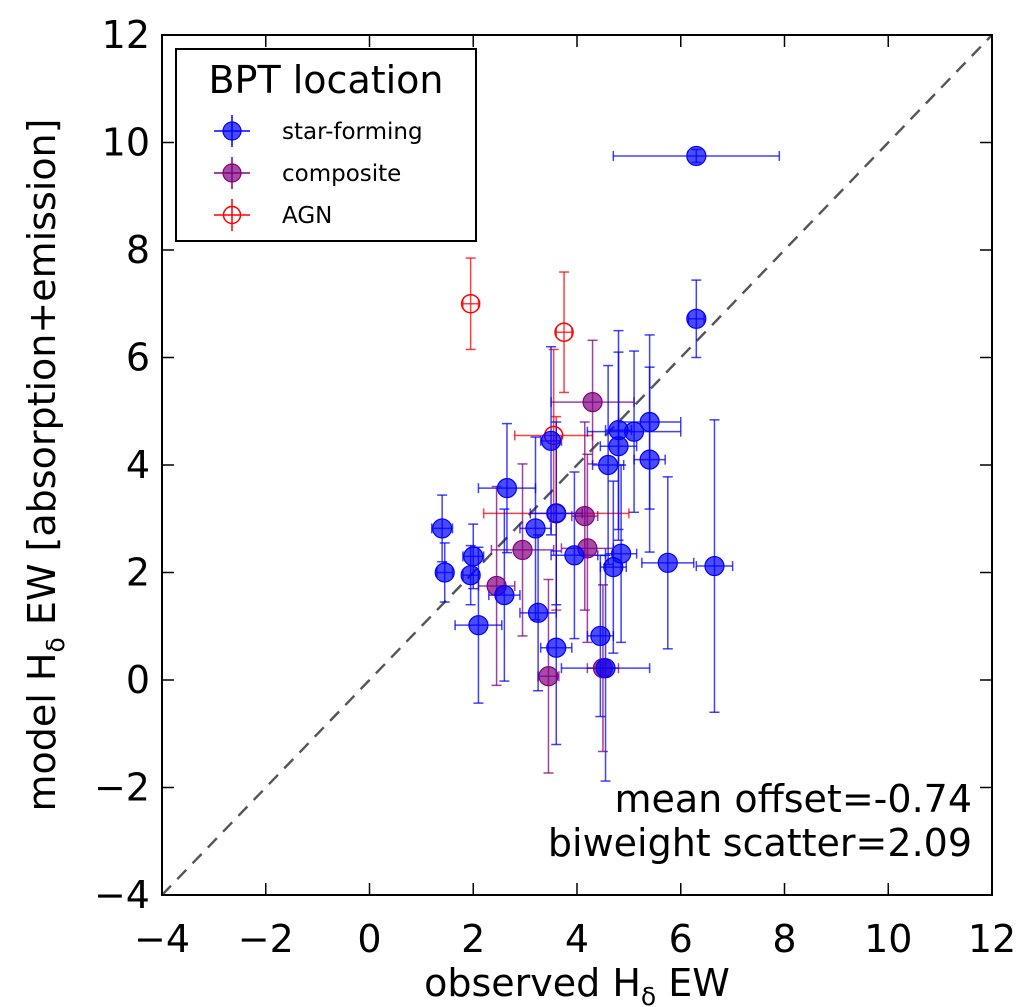 Image resolution: width=1023 pixels, height=1007 pixels. Describe the element at coordinates (138, 465) in the screenshot. I see `y-tick-label: 4` at that location.